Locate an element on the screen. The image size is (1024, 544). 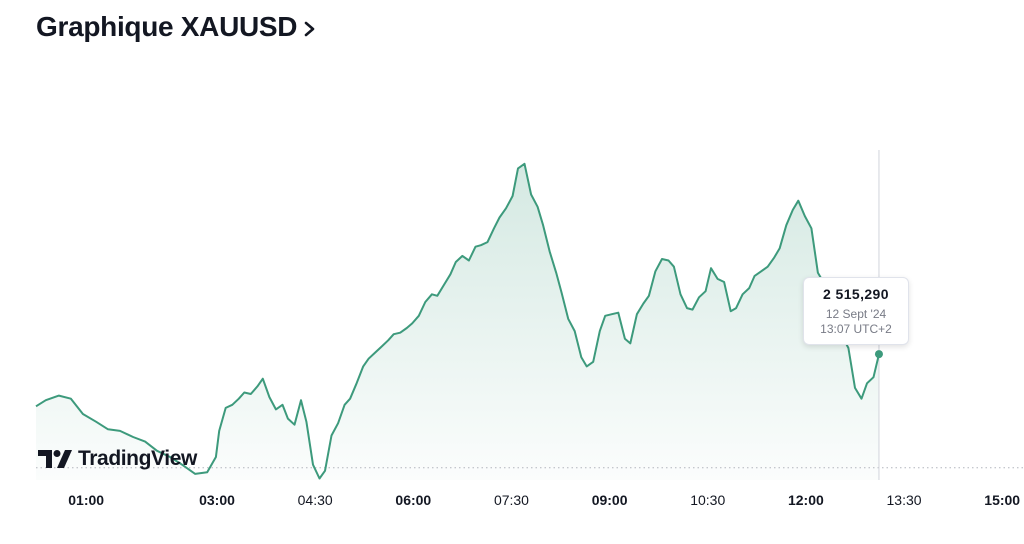
x-tick-label: 01:00 is located at coordinates (86, 500).